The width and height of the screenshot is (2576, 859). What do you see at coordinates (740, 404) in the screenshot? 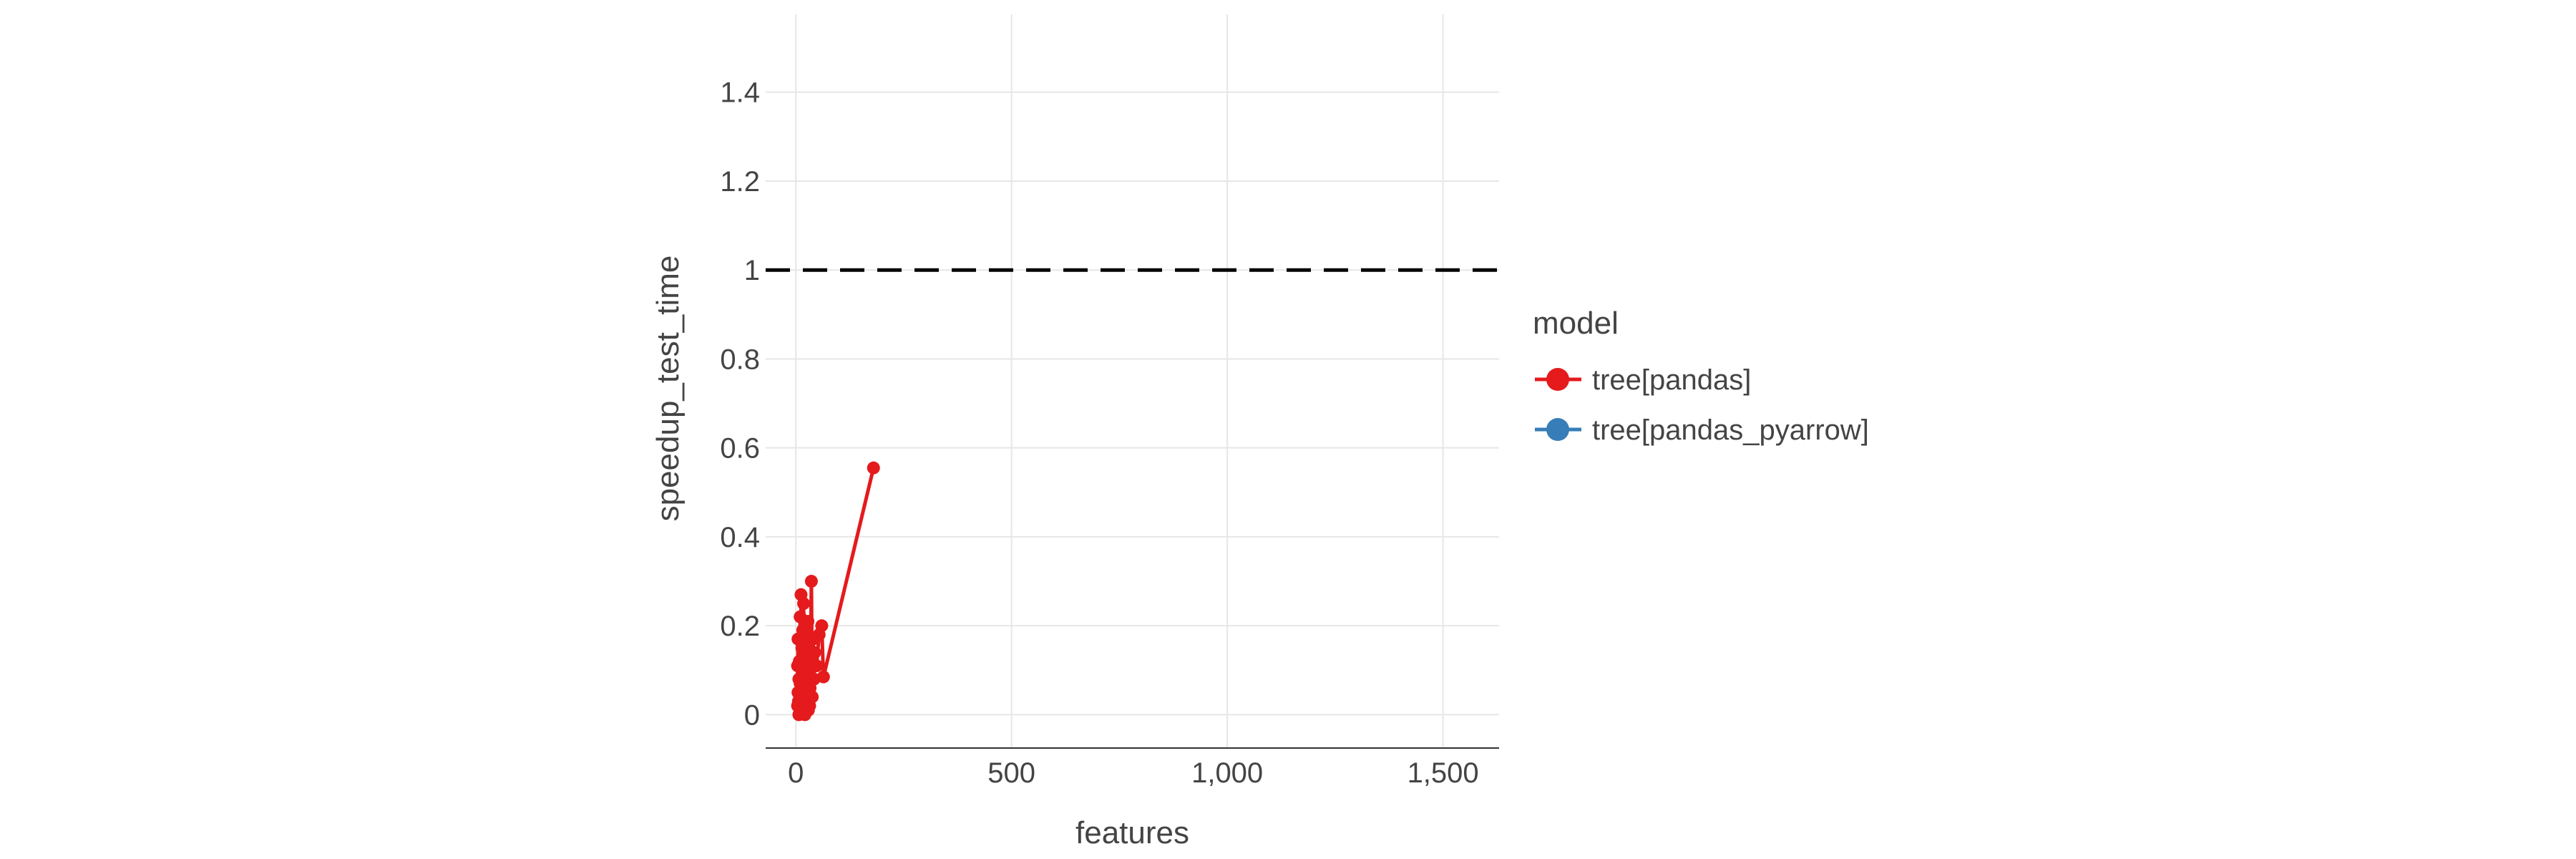
I see `y-tick-labels: 0 0.2 0.4 0.6 0.8 1 1.2 1.4` at bounding box center [740, 404].